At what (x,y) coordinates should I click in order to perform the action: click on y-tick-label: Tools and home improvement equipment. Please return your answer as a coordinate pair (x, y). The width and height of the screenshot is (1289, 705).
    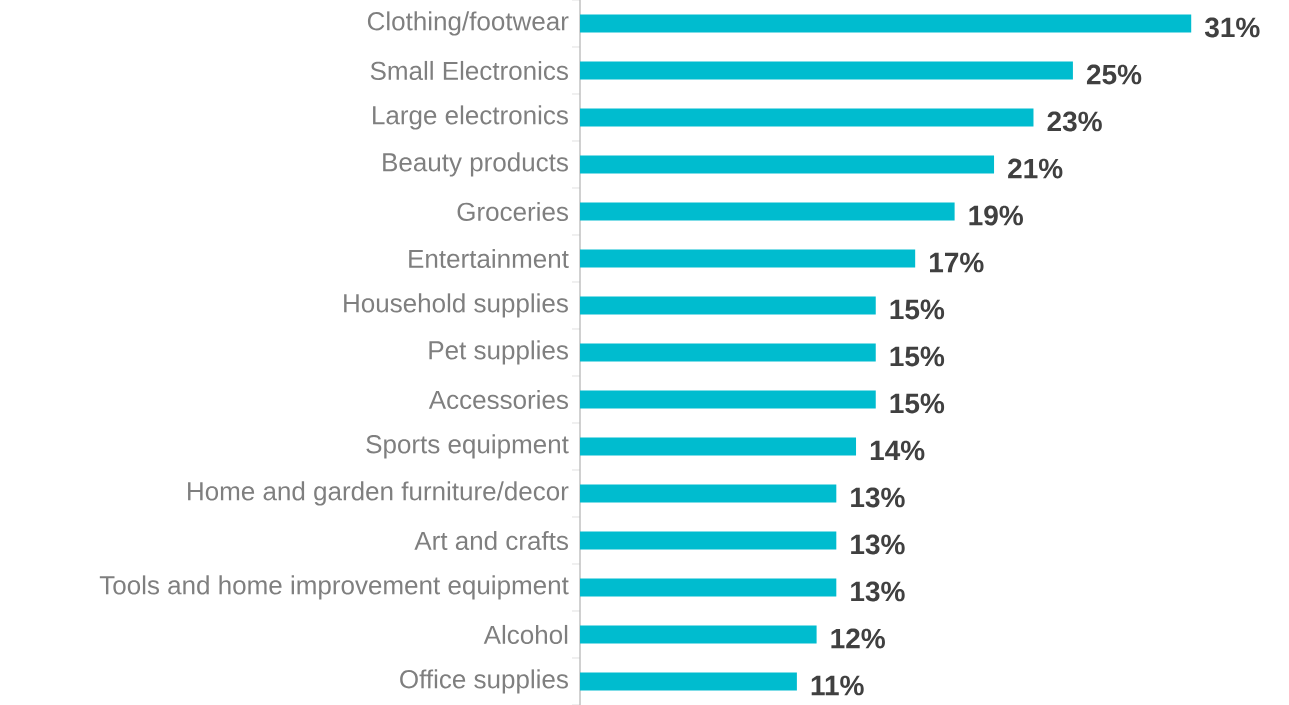
    Looking at the image, I should click on (334, 587).